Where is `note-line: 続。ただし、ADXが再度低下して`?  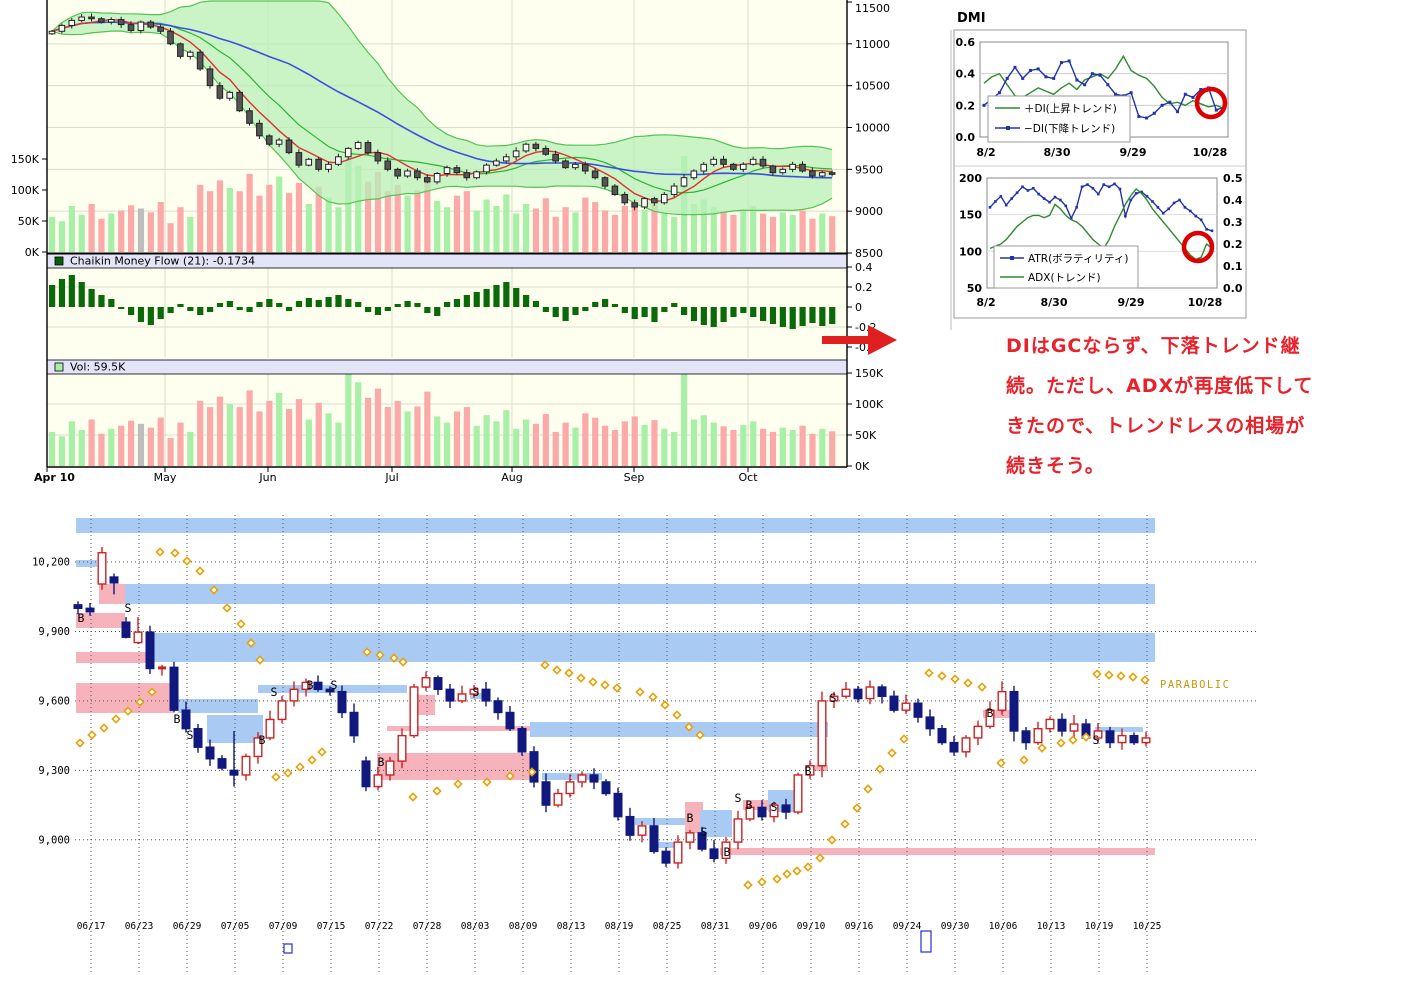 note-line: 続。ただし、ADXが再度低下して is located at coordinates (1160, 386).